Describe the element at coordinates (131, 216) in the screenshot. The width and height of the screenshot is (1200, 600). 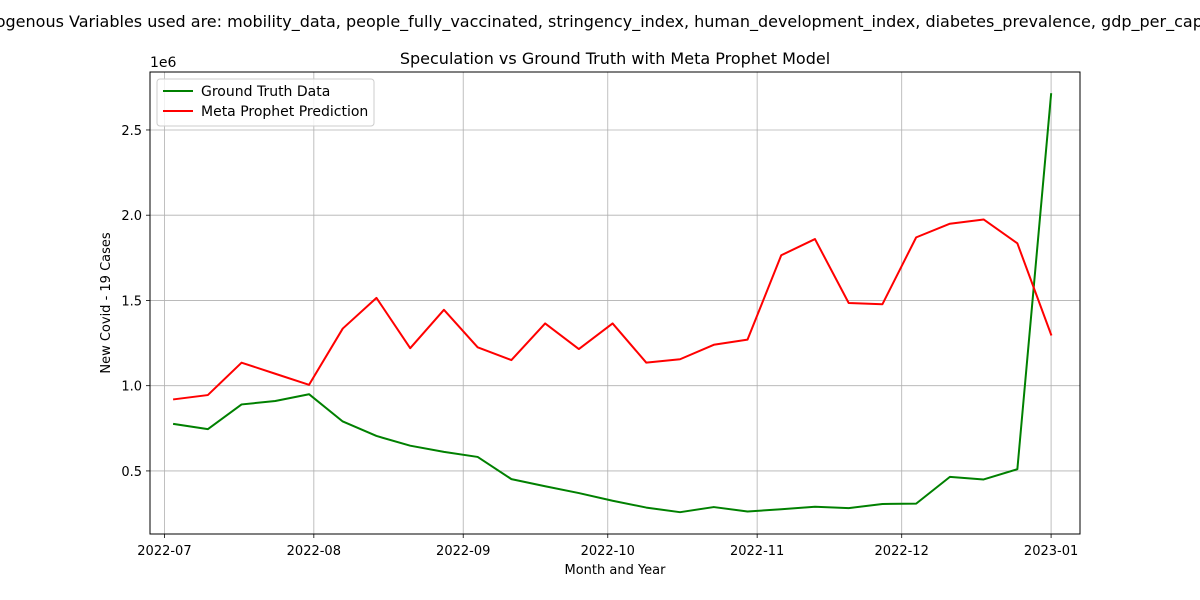
I see `y-tick-label: 2.0` at that location.